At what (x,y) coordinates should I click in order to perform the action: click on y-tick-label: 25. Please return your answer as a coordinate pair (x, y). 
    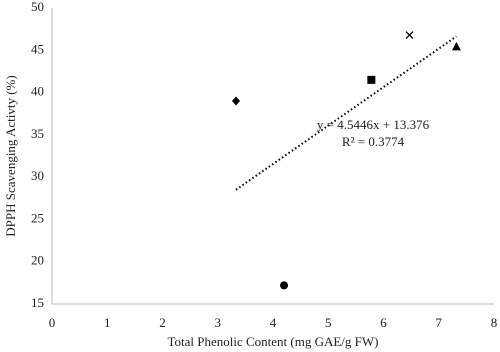
    Looking at the image, I should click on (37, 217).